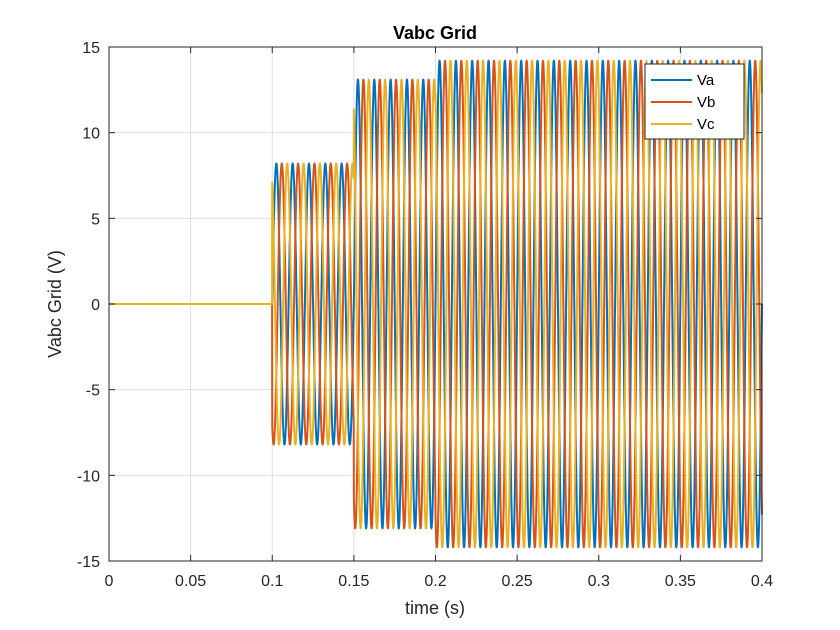 Image resolution: width=840 pixels, height=630 pixels. Describe the element at coordinates (599, 581) in the screenshot. I see `x-tick-label: 0.3` at that location.